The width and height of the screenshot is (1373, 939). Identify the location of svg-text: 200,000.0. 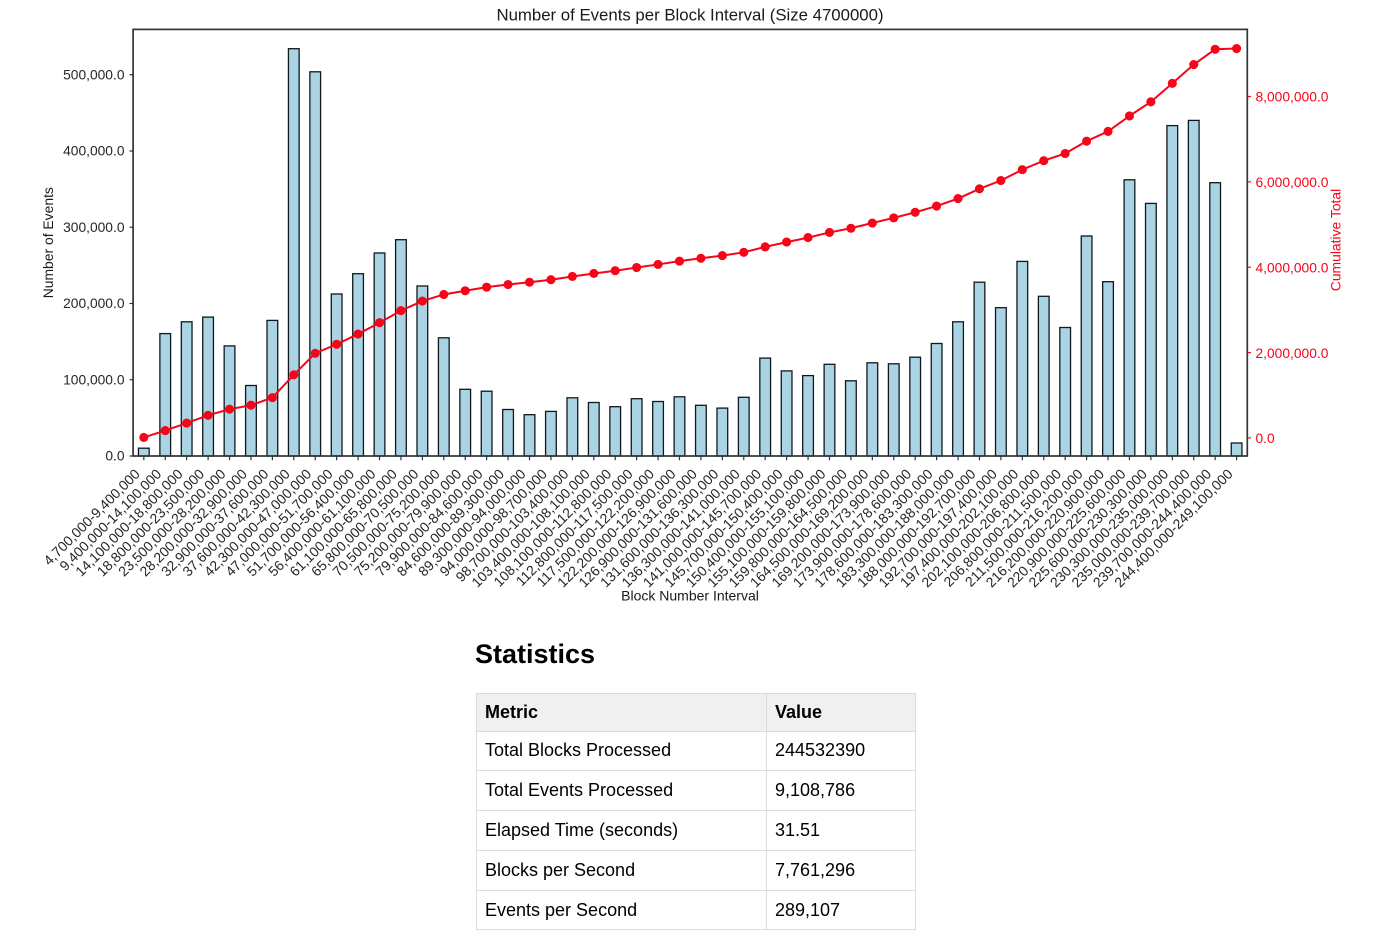
(94, 303).